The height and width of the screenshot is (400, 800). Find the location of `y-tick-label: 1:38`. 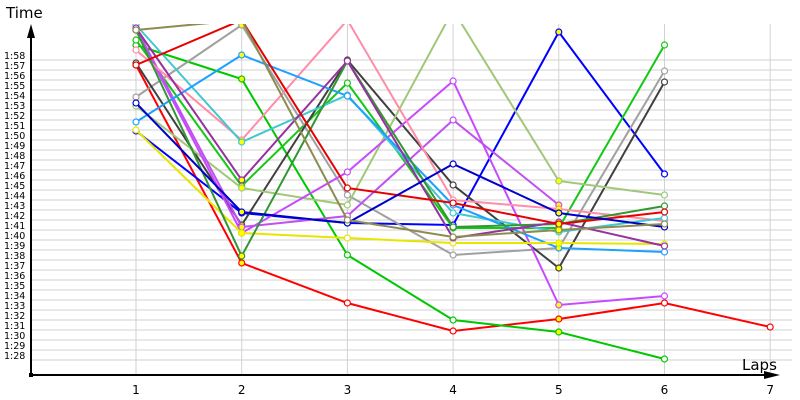

y-tick-label: 1:38 is located at coordinates (14, 256).